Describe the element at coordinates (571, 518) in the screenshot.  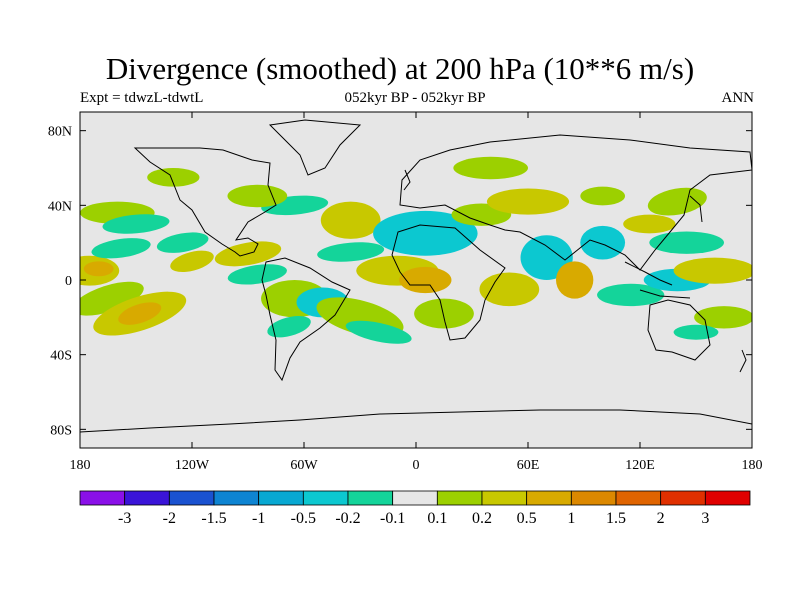
I see `colorbar-label: 1` at that location.